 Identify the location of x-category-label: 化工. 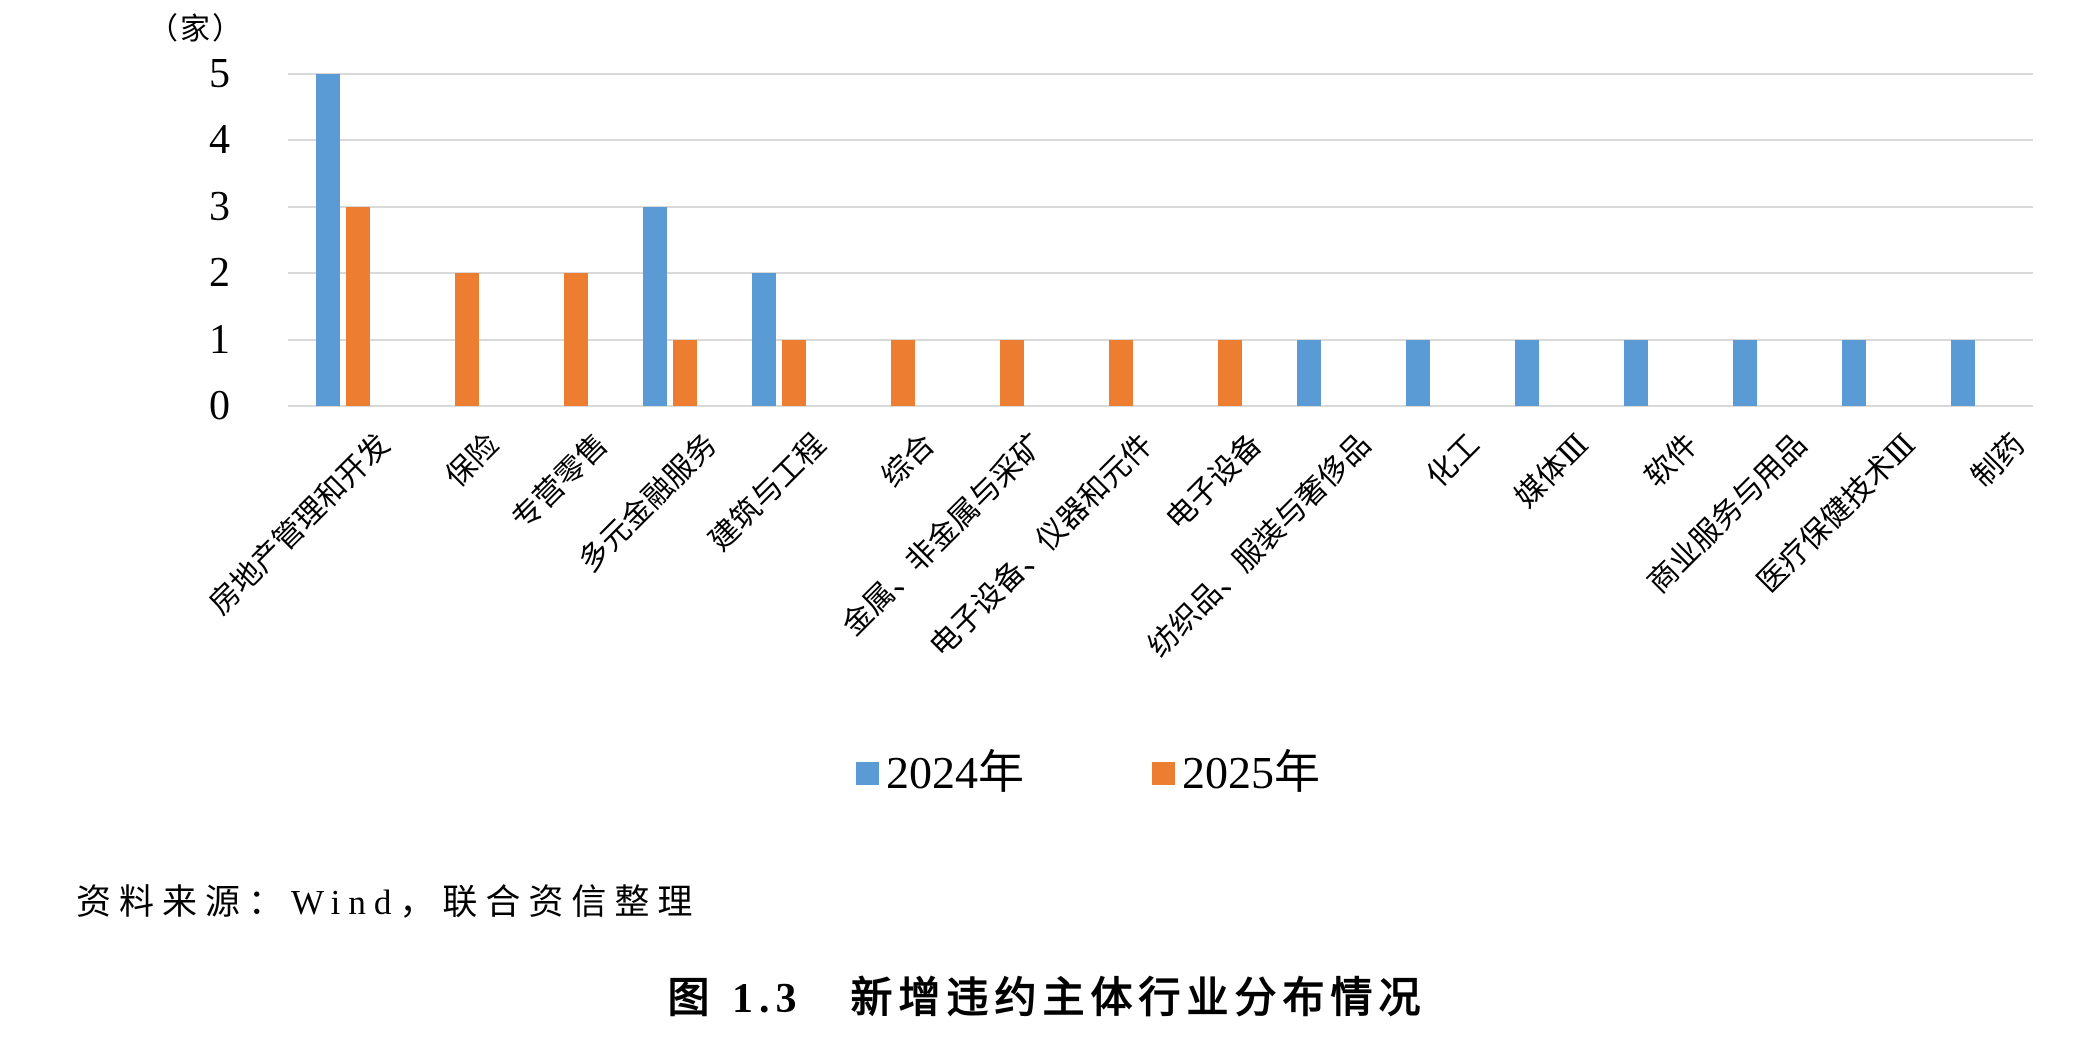
(1453, 461).